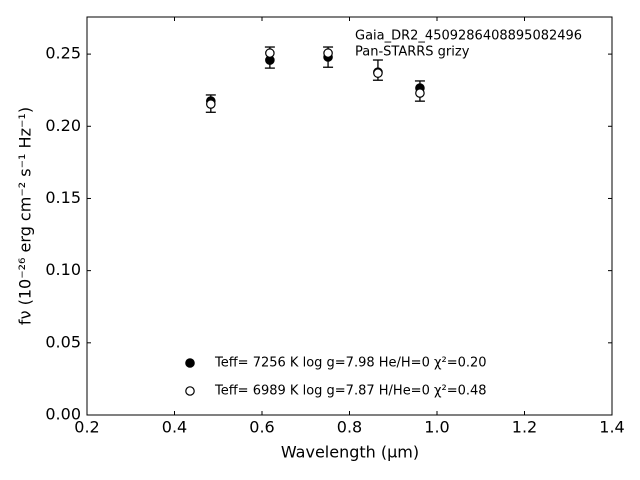 This screenshot has height=480, width=640. Describe the element at coordinates (63, 341) in the screenshot. I see `y-tick-label: 0.05` at that location.